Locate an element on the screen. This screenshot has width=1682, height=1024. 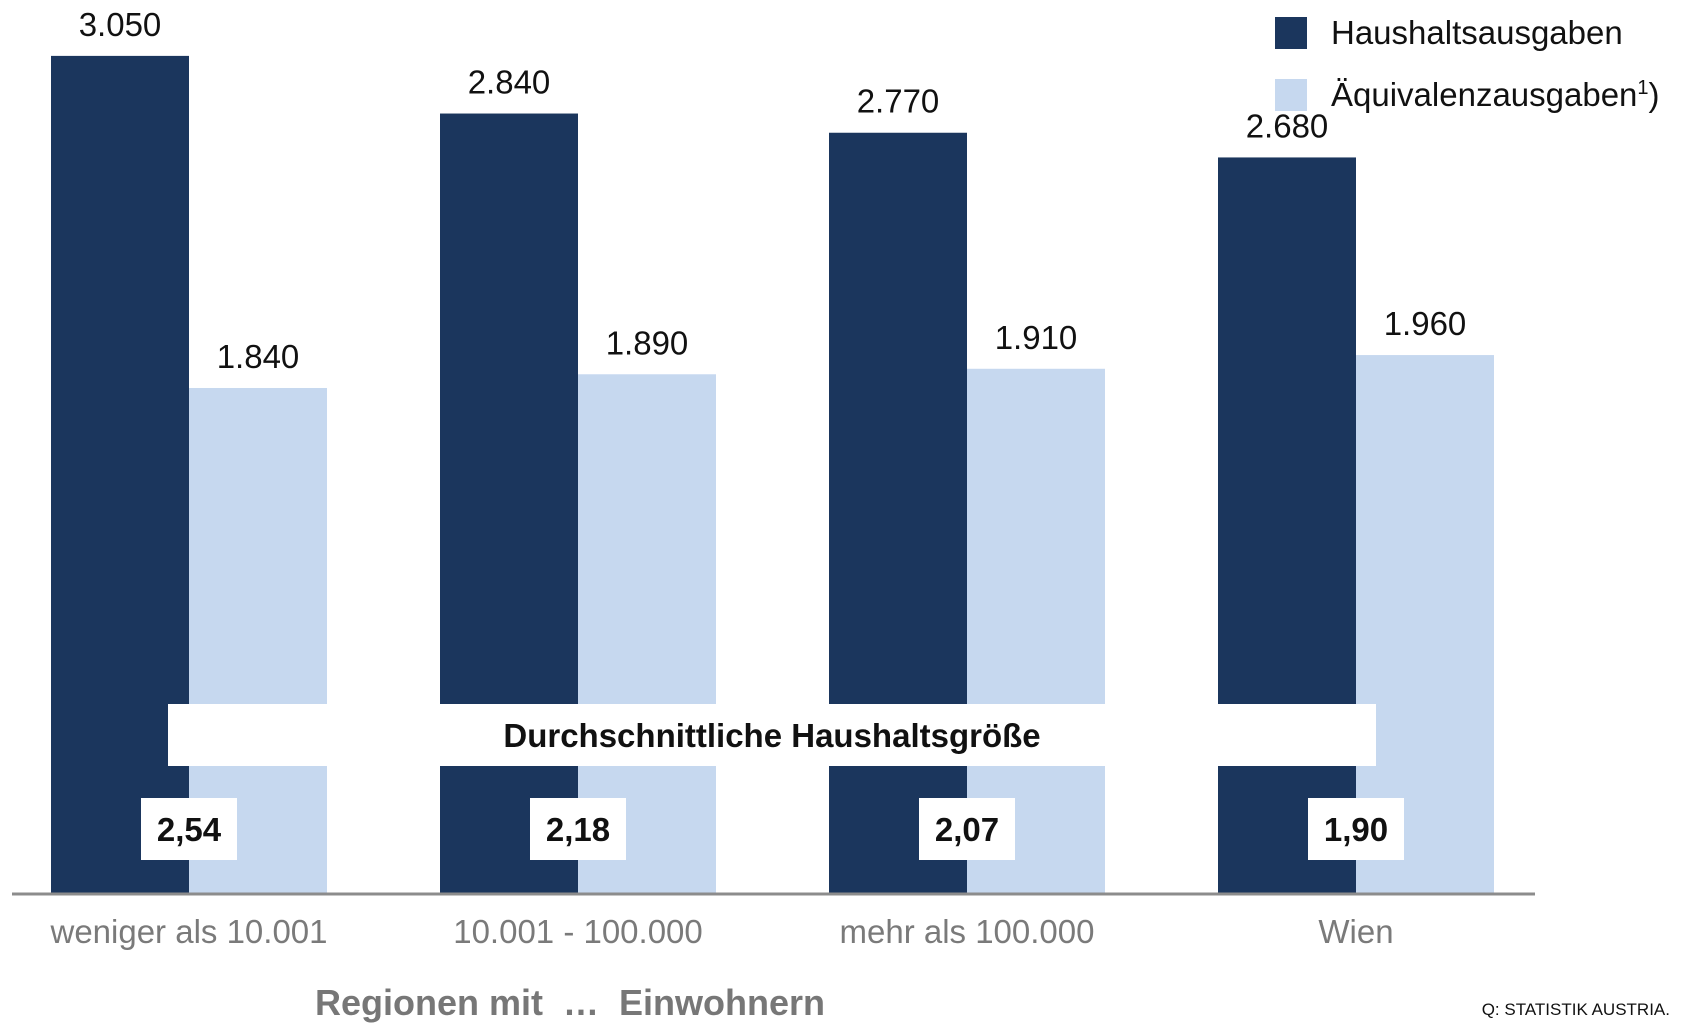
legend-item-haushaltsausgaben: Haushaltsausgaben is located at coordinates (1467, 33).